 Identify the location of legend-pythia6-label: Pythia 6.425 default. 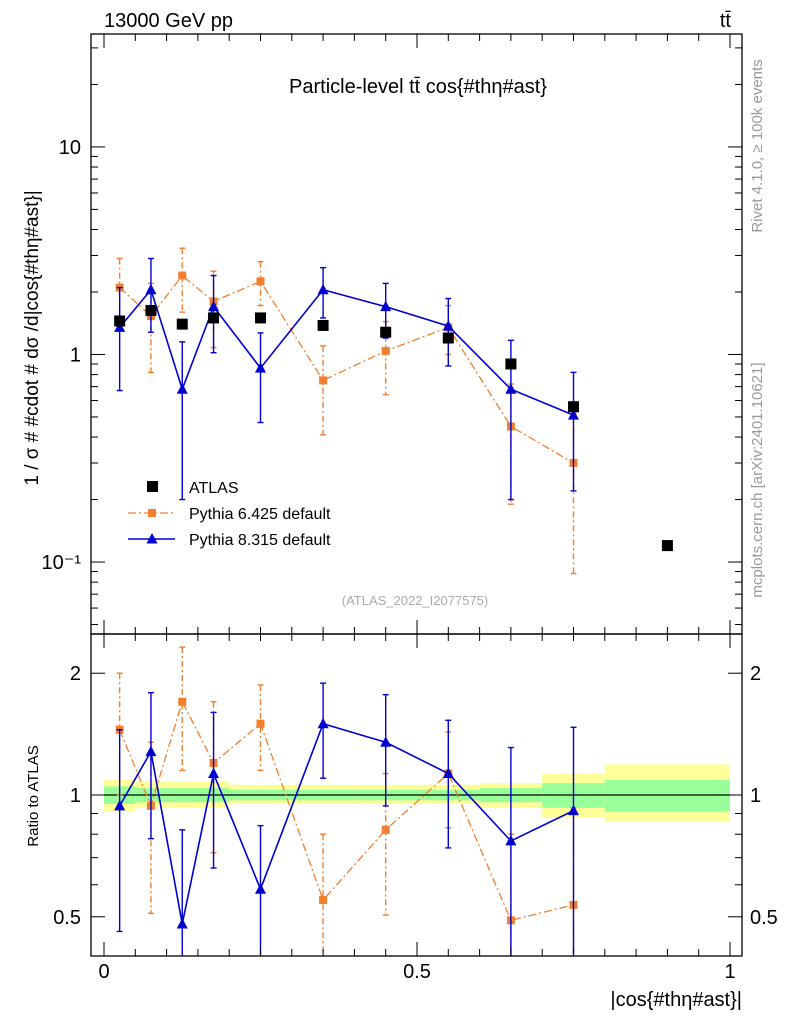
(260, 514).